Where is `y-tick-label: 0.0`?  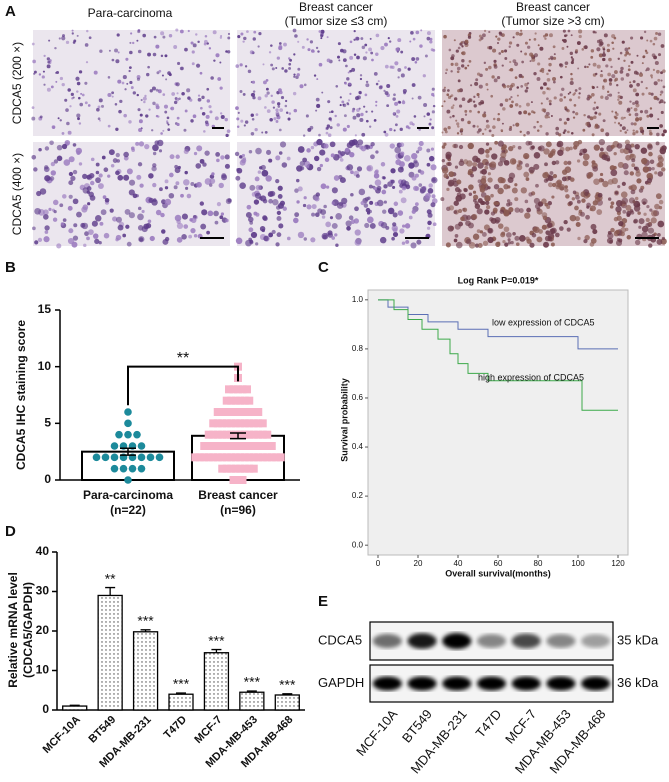
y-tick-label: 0.0 is located at coordinates (358, 544).